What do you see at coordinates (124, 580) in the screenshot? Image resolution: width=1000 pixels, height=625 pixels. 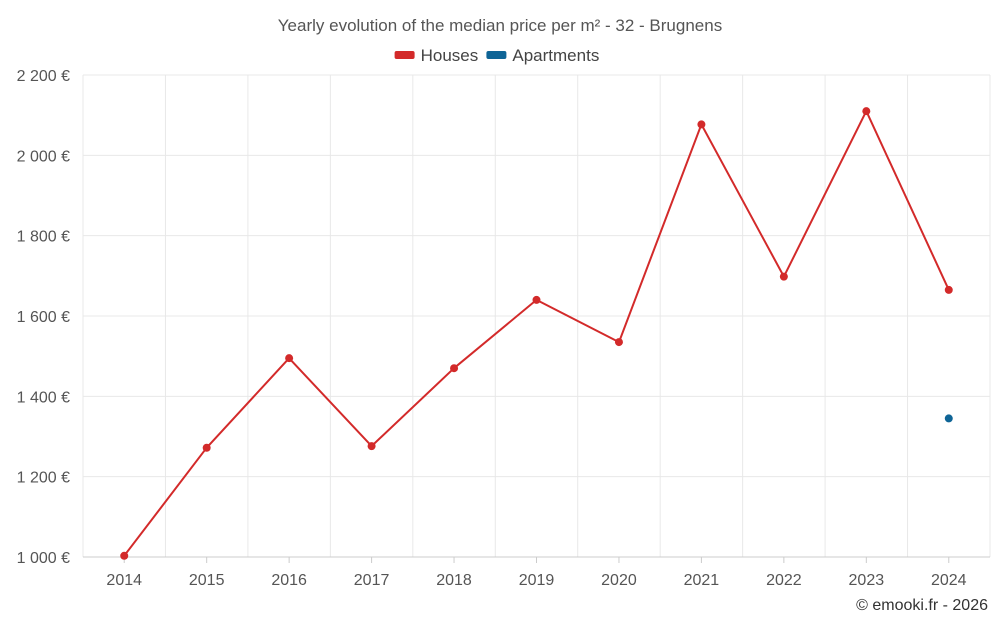 I see `x-tick-label-2014: 2014` at bounding box center [124, 580].